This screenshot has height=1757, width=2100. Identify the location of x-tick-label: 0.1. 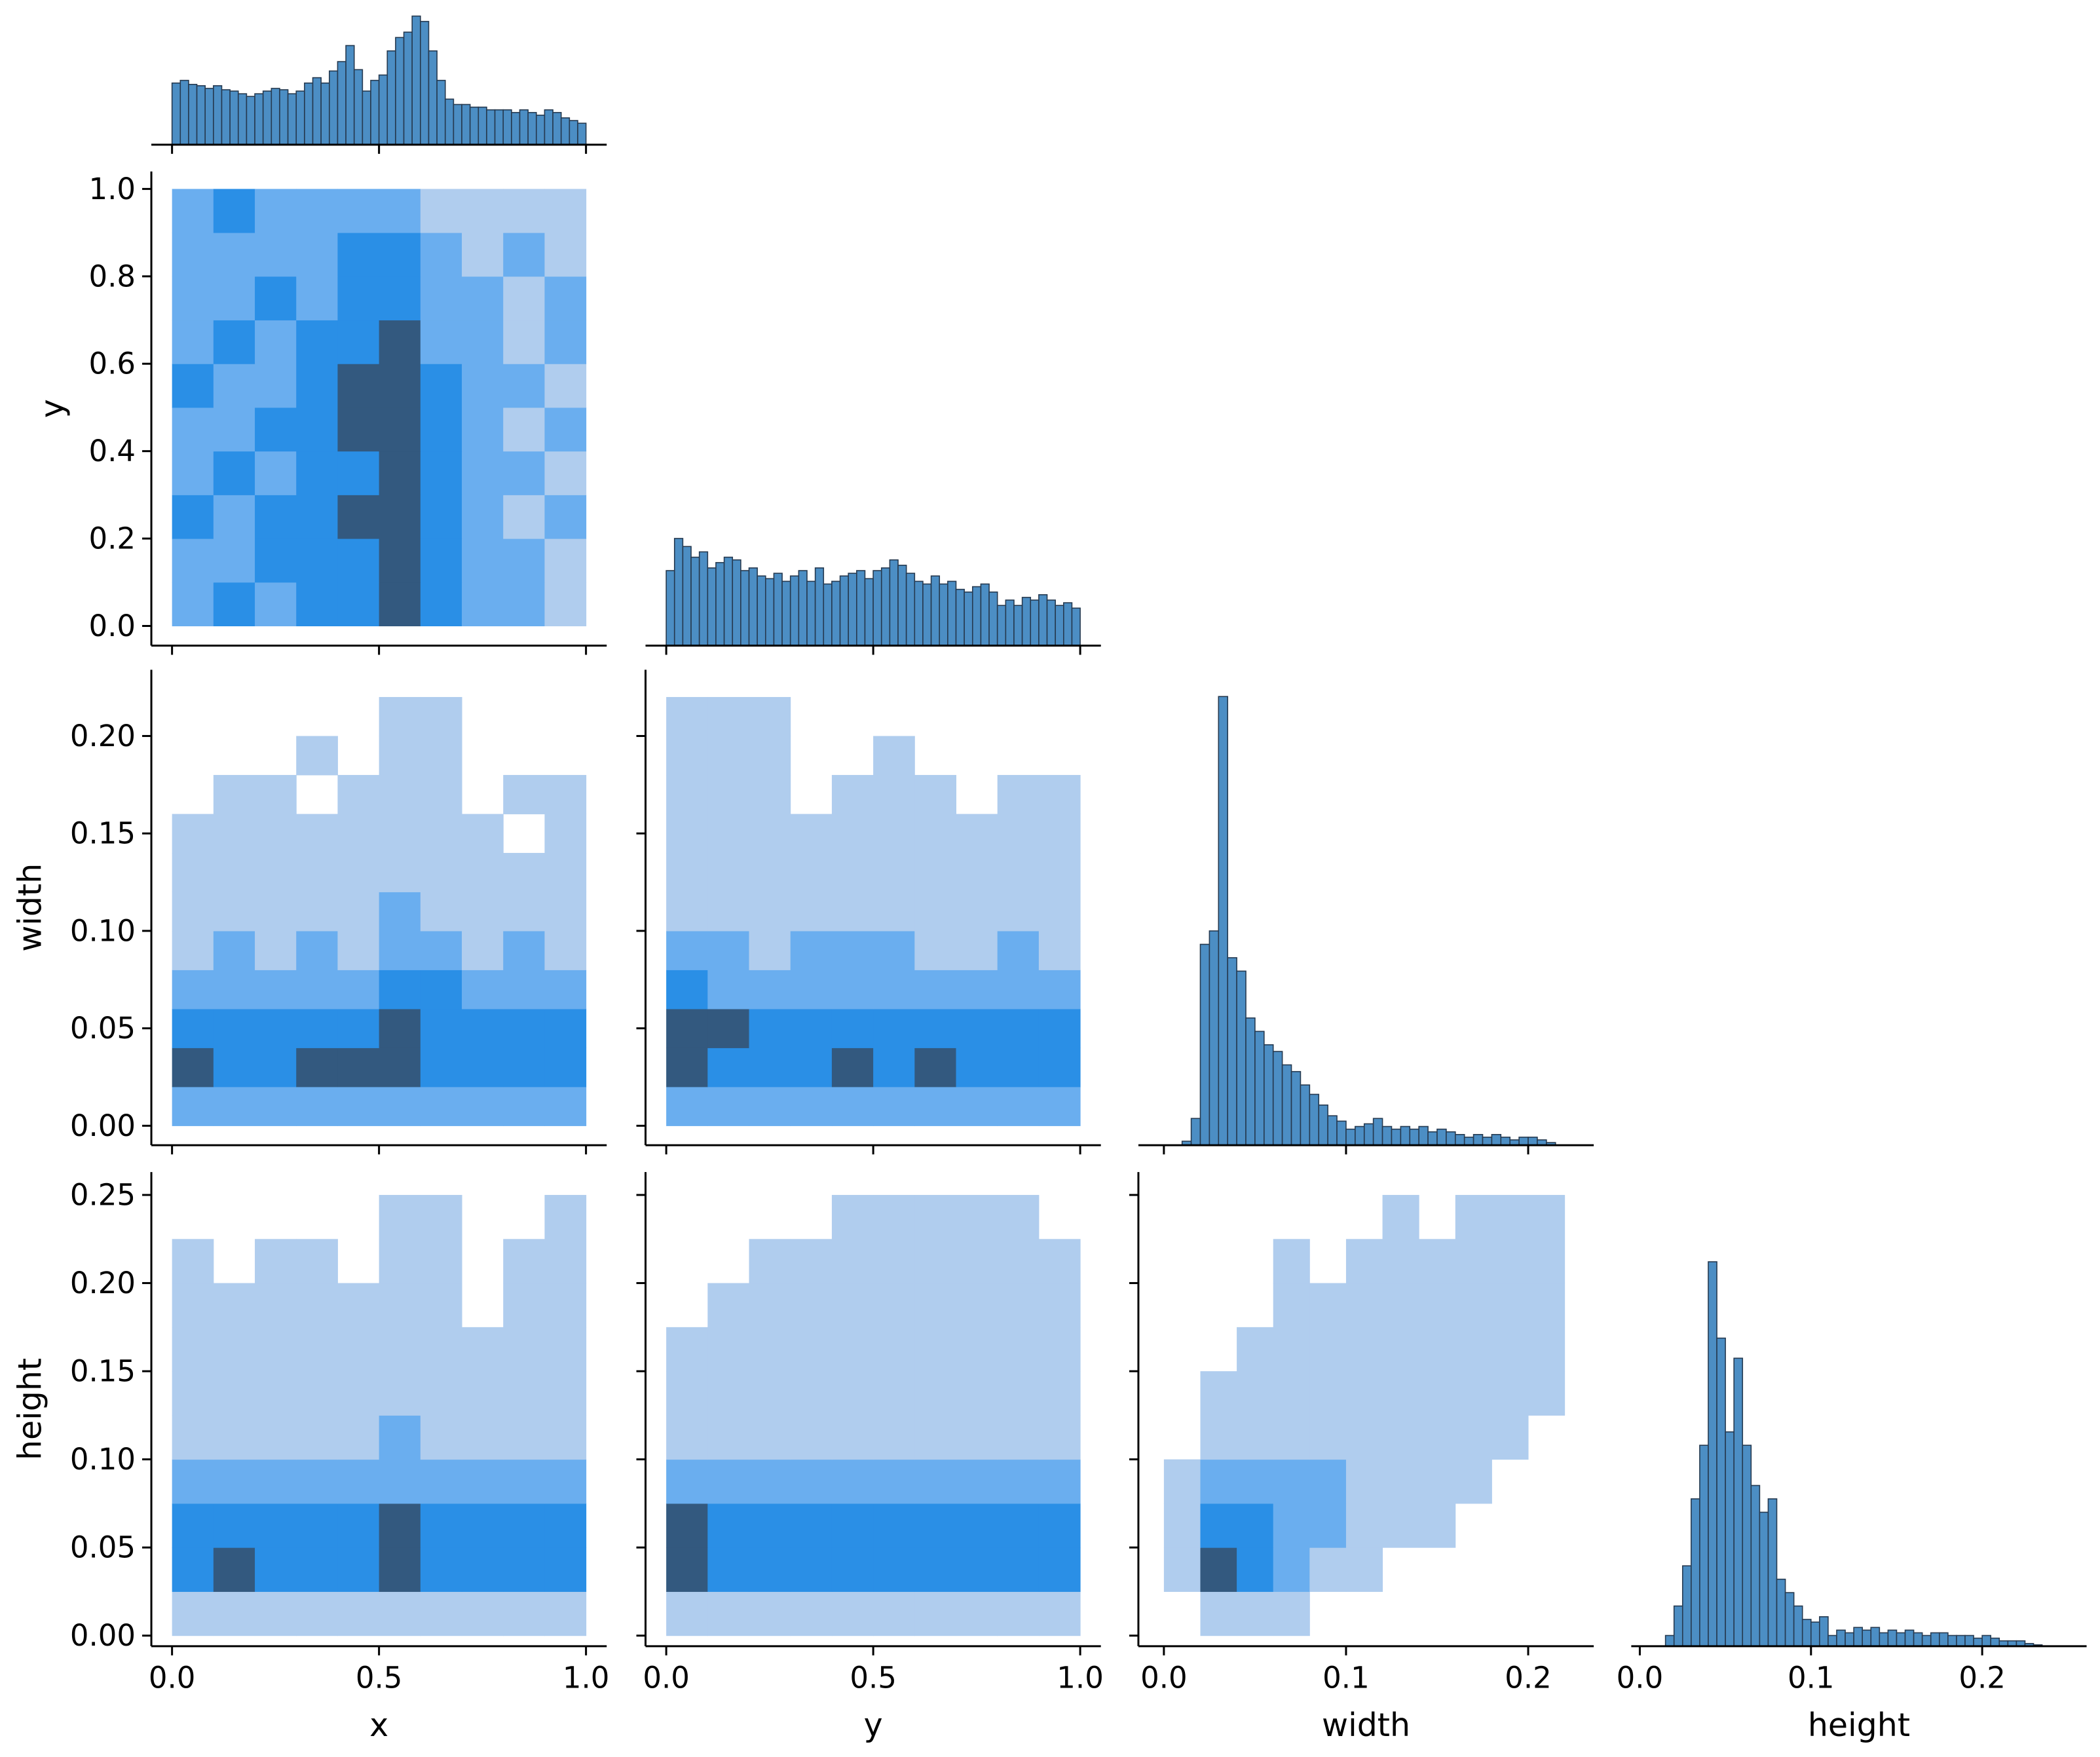
(1346, 1677).